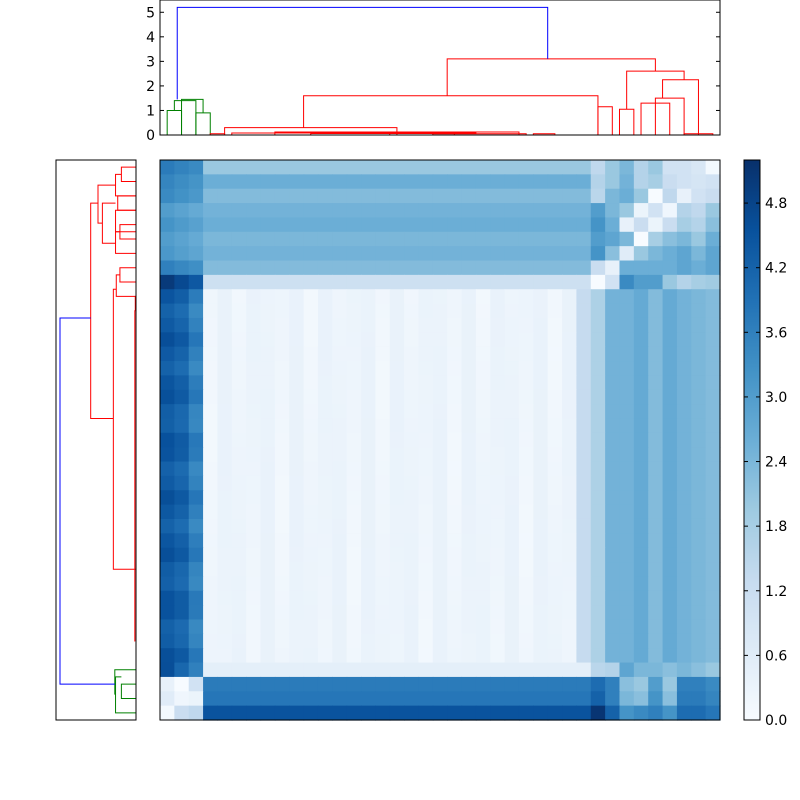 Image resolution: width=800 pixels, height=800 pixels. I want to click on left-dendrogram-link, so click(106, 204).